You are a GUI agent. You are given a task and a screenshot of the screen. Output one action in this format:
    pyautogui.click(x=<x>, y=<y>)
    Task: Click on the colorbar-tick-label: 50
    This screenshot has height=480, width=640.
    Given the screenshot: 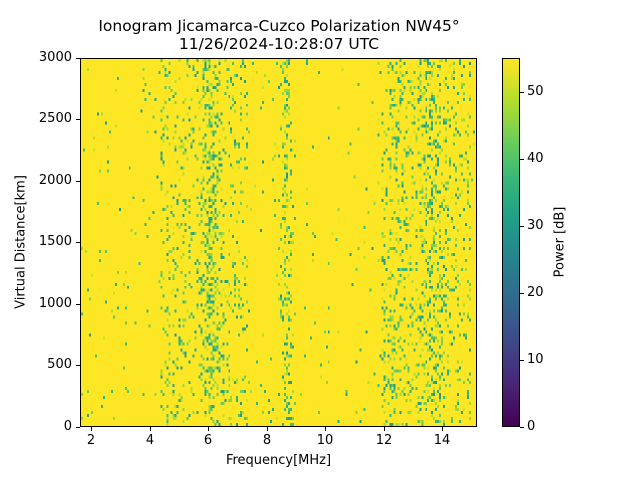 What is the action you would take?
    pyautogui.click(x=535, y=91)
    